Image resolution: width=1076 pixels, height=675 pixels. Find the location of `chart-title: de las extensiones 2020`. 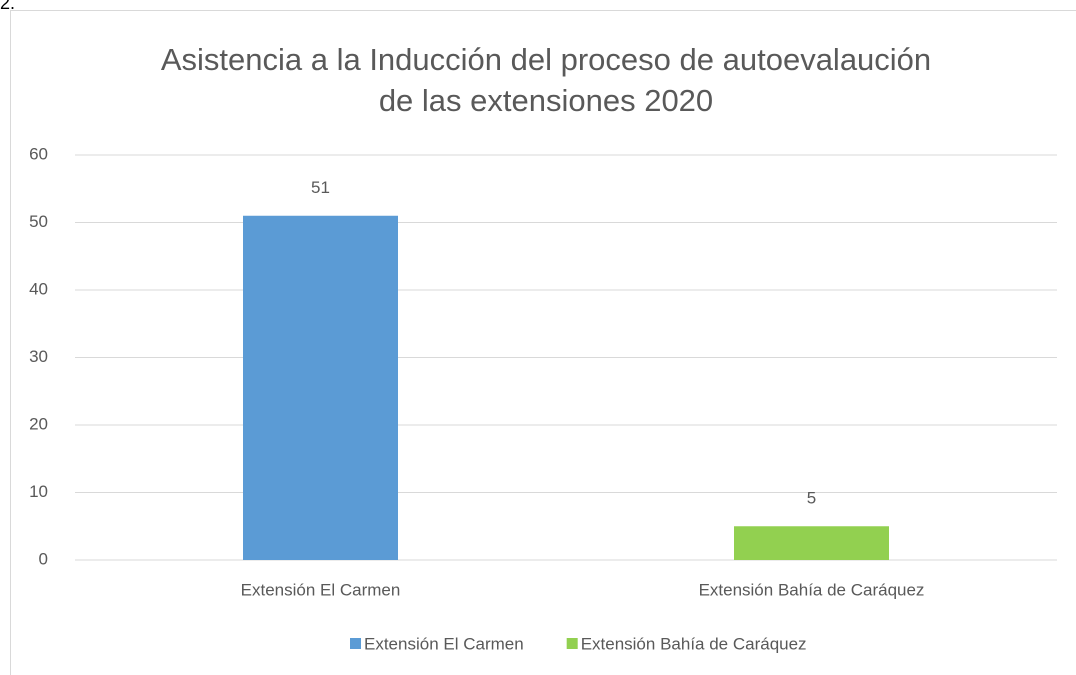

chart-title: de las extensiones 2020 is located at coordinates (546, 100).